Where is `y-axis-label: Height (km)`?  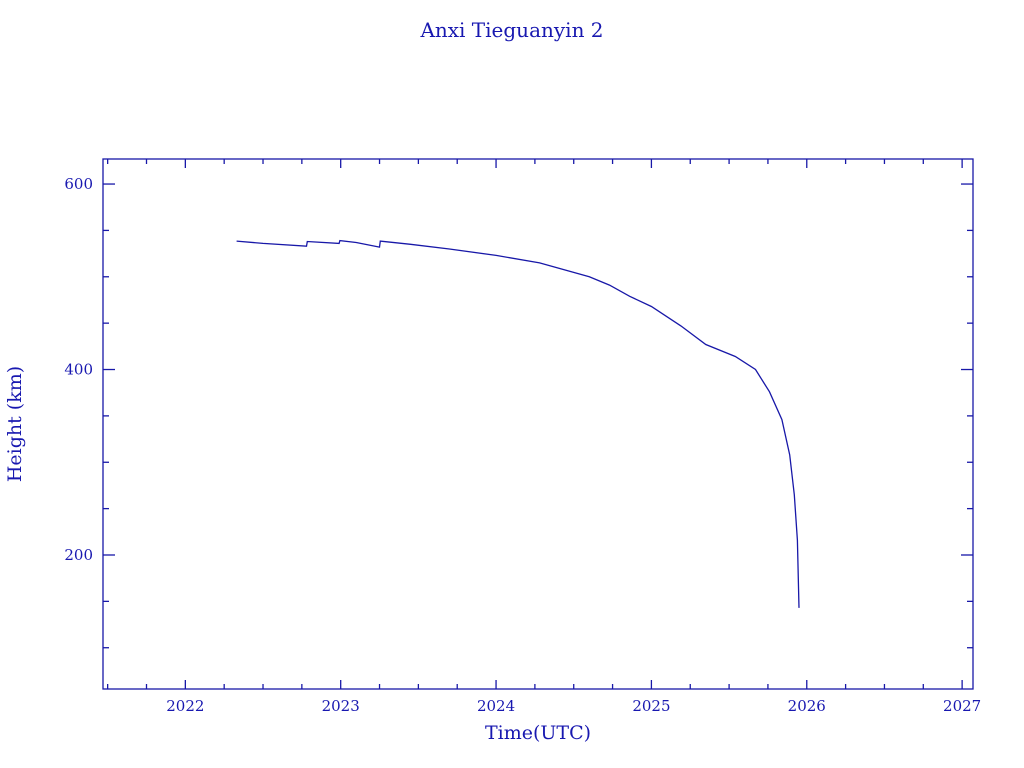 y-axis-label: Height (km) is located at coordinates (15, 424).